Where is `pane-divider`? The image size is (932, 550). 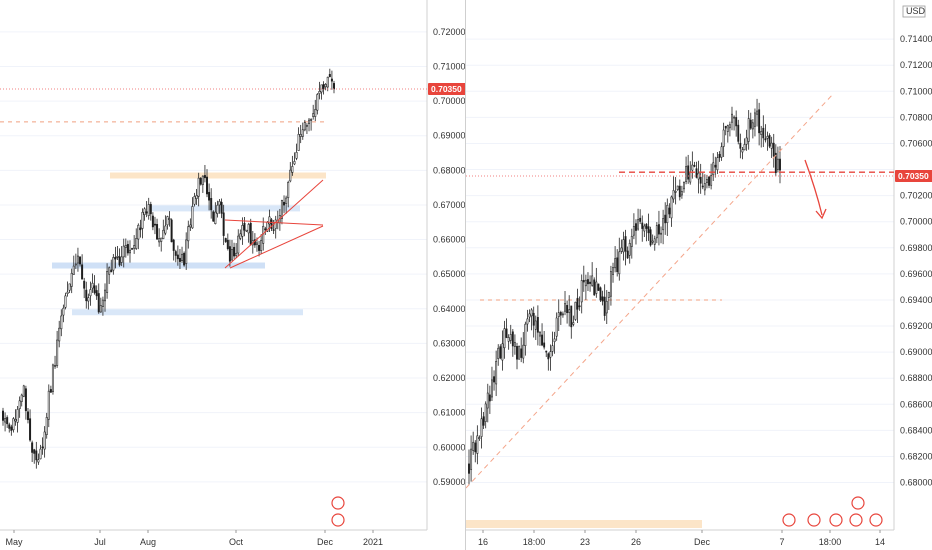 pane-divider is located at coordinates (465, 275).